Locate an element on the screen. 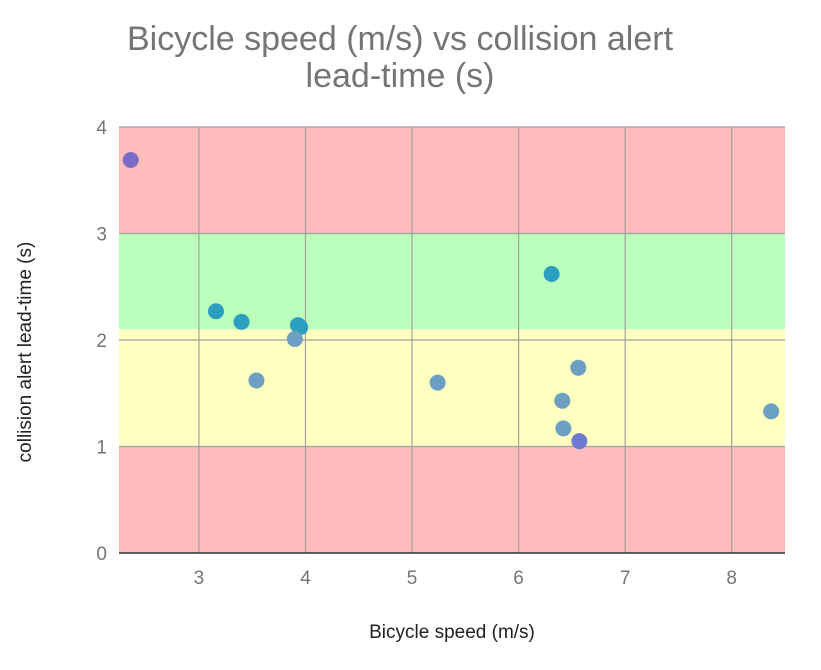 The image size is (821, 670). x-axis-label: Bicycle speed (m/s) is located at coordinates (452, 632).